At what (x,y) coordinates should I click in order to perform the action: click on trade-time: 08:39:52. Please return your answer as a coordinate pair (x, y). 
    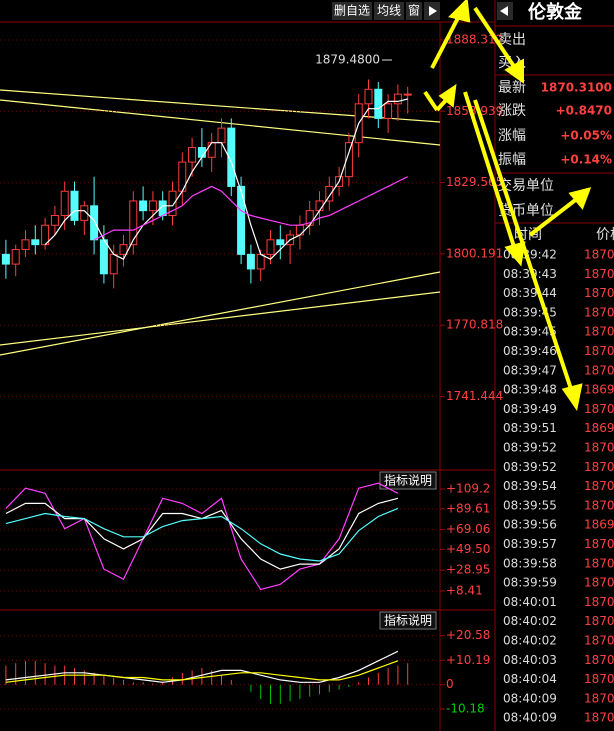
    Looking at the image, I should click on (530, 467).